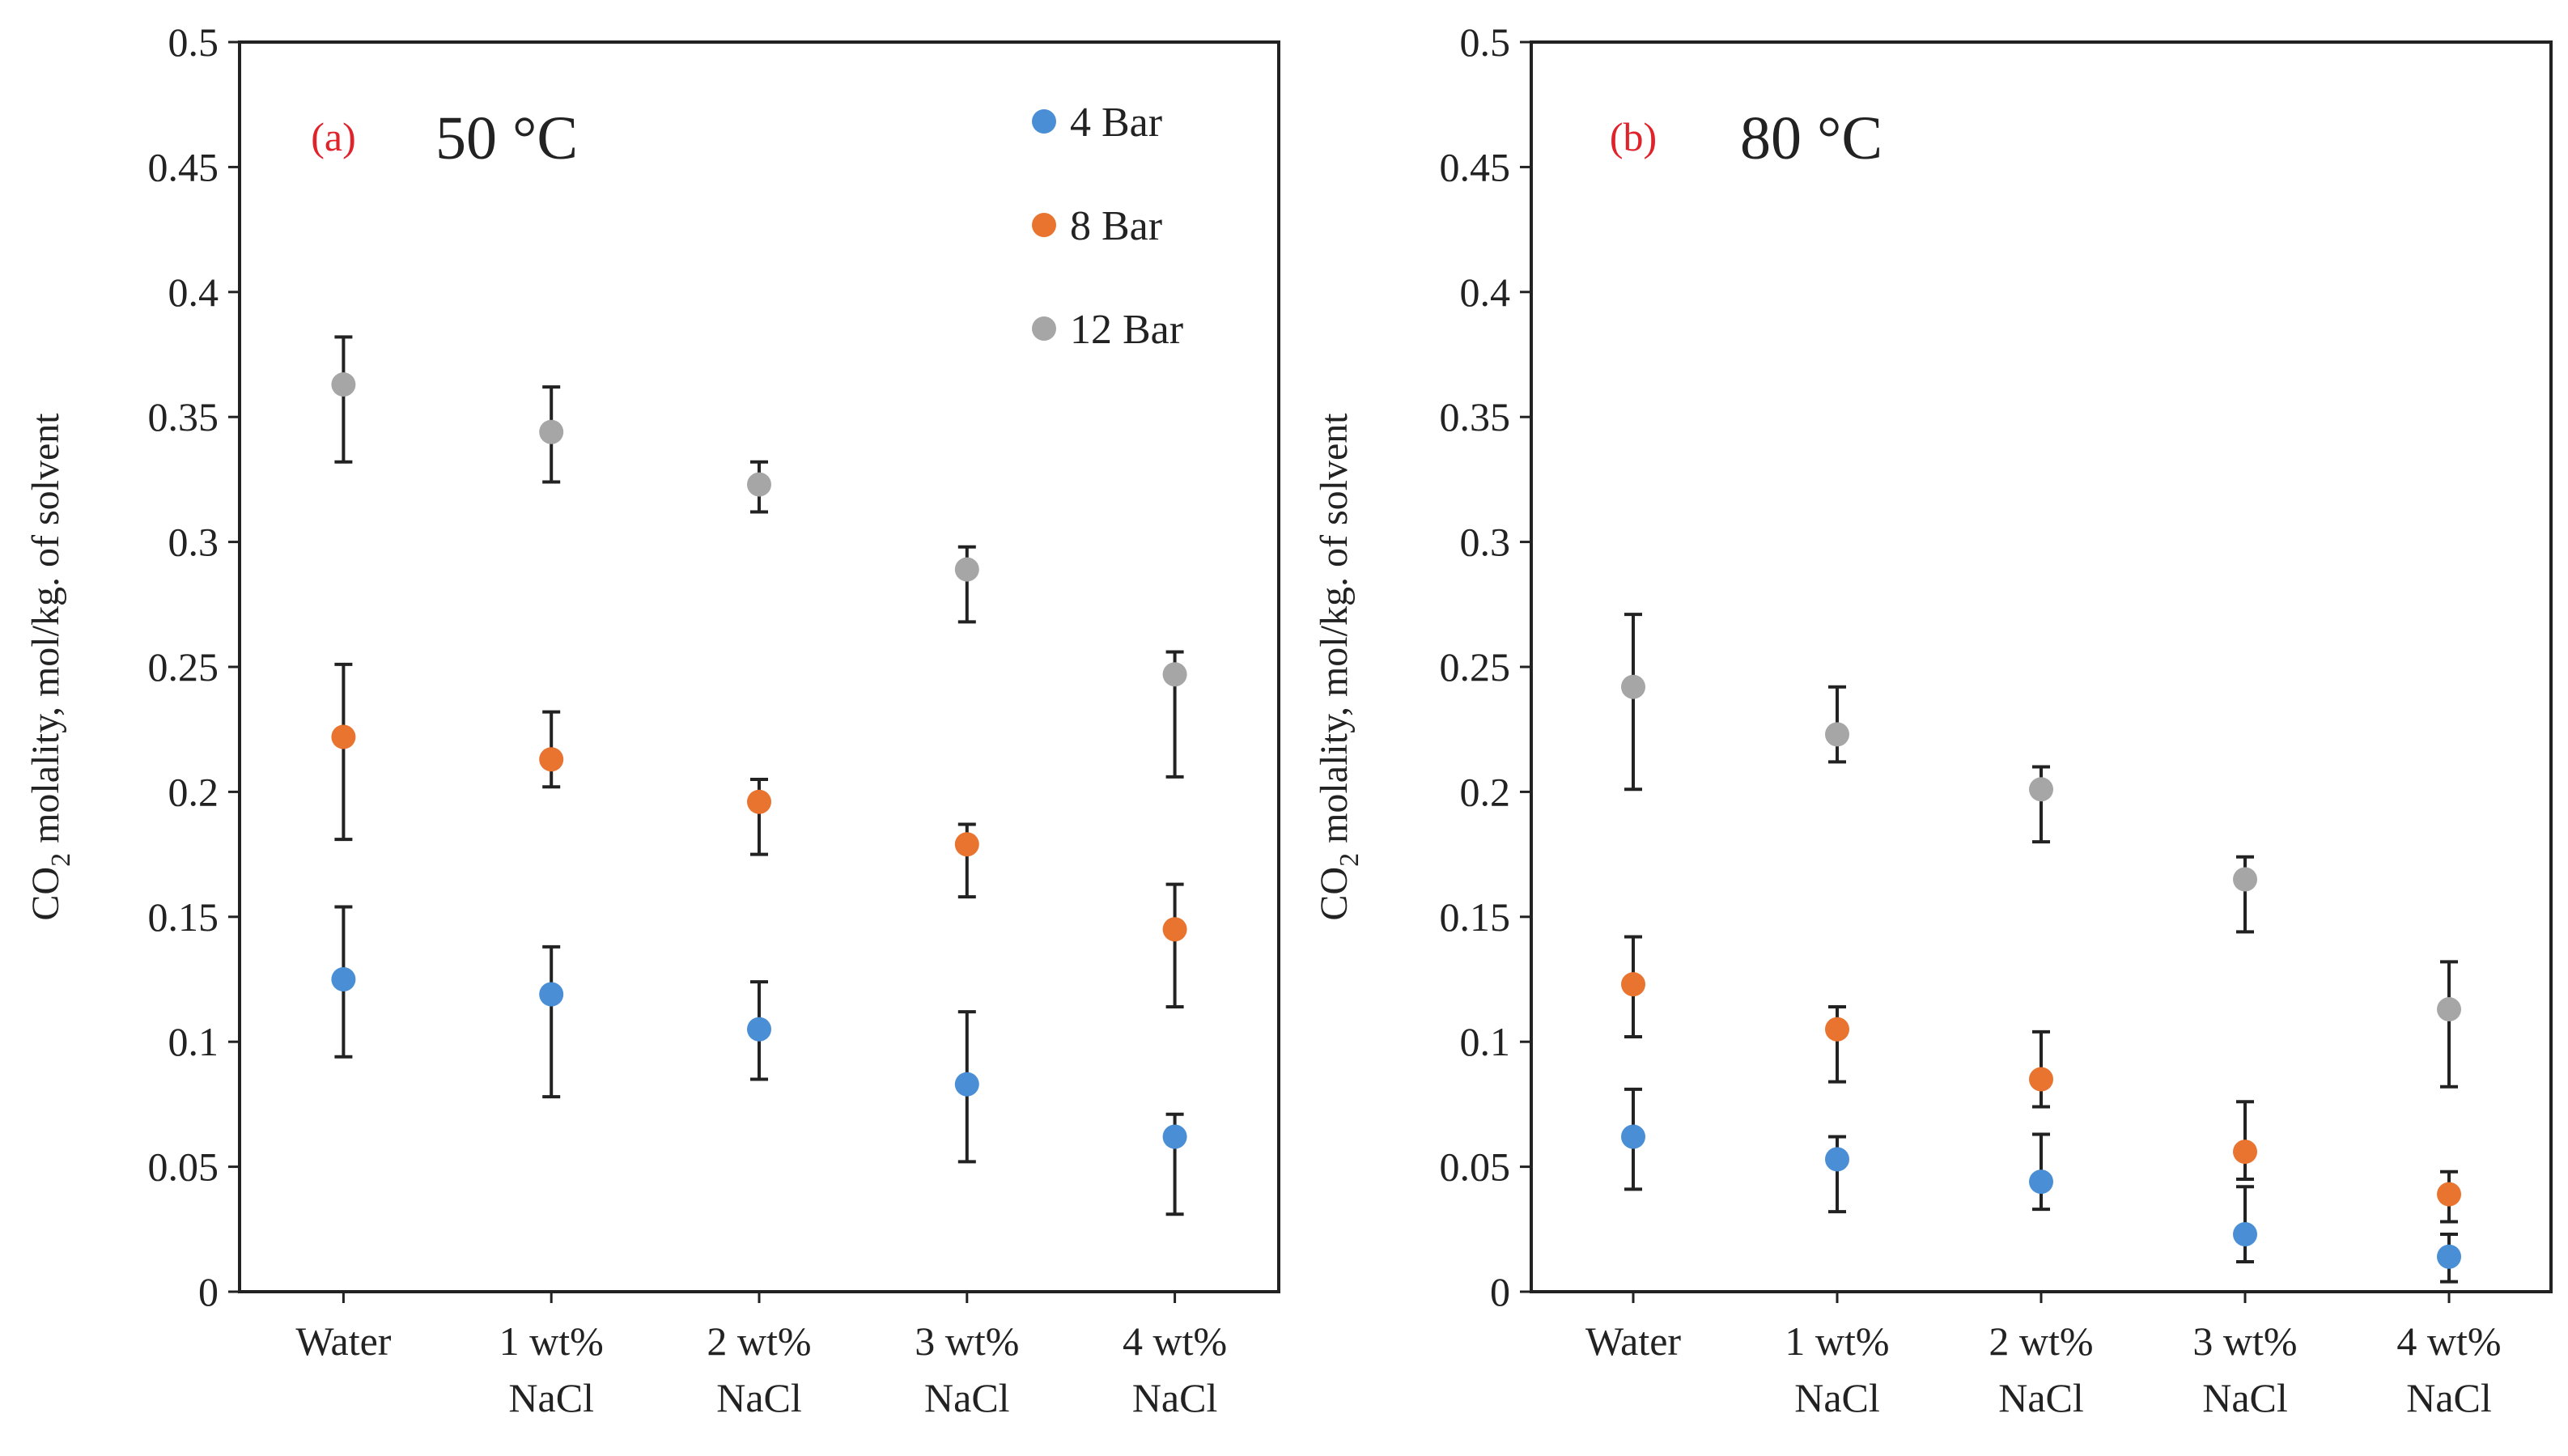  What do you see at coordinates (1127, 330) in the screenshot?
I see `legend-label: 12 Bar` at bounding box center [1127, 330].